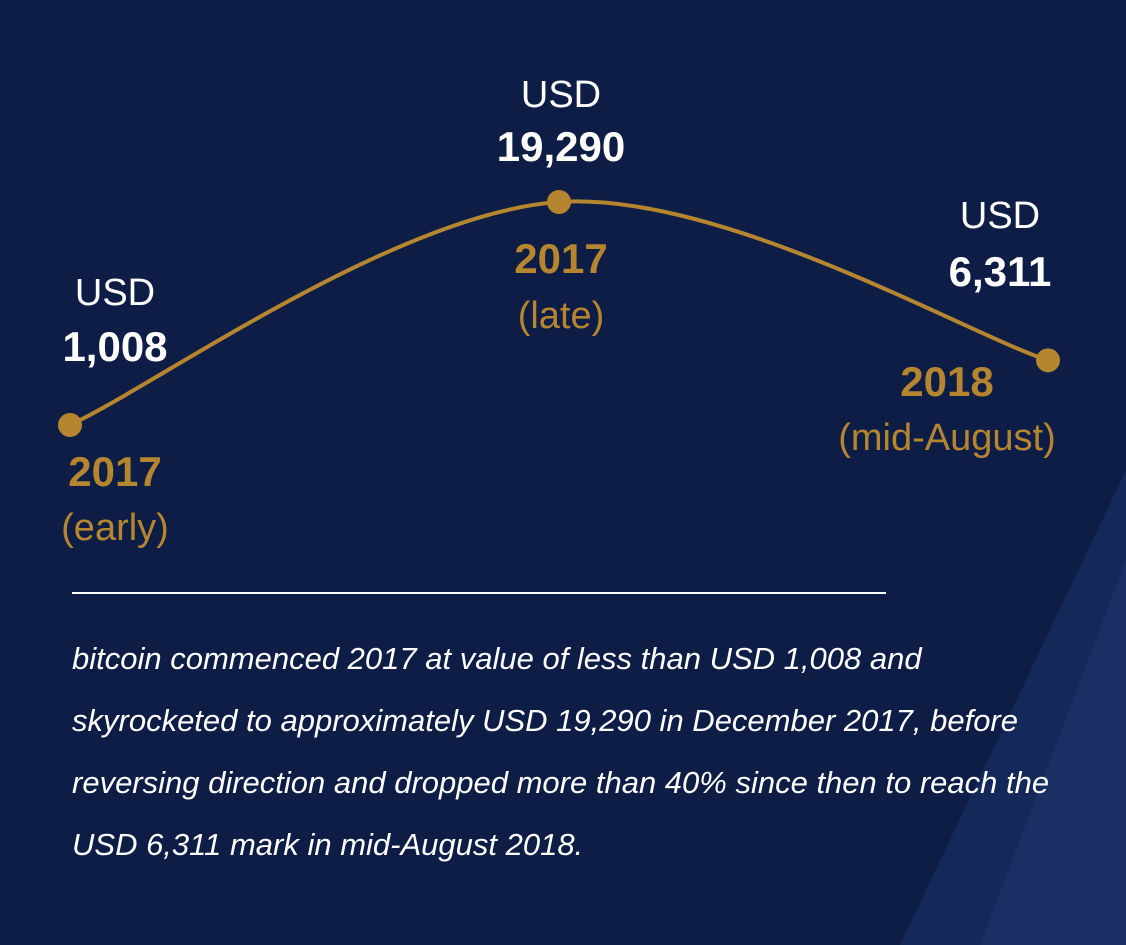  I want to click on category-label: 2018, so click(946, 381).